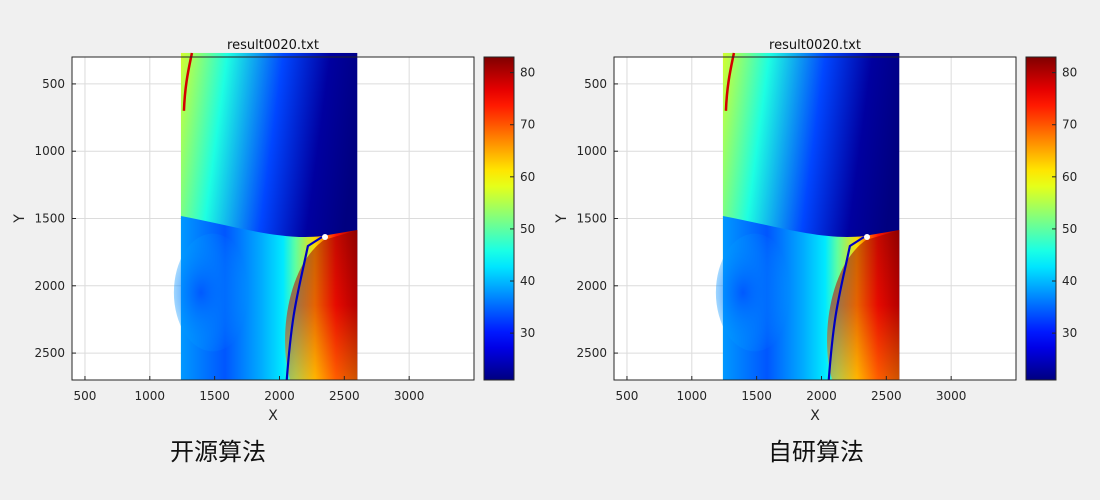  What do you see at coordinates (218, 452) in the screenshot?
I see `caption-left: 开源算法` at bounding box center [218, 452].